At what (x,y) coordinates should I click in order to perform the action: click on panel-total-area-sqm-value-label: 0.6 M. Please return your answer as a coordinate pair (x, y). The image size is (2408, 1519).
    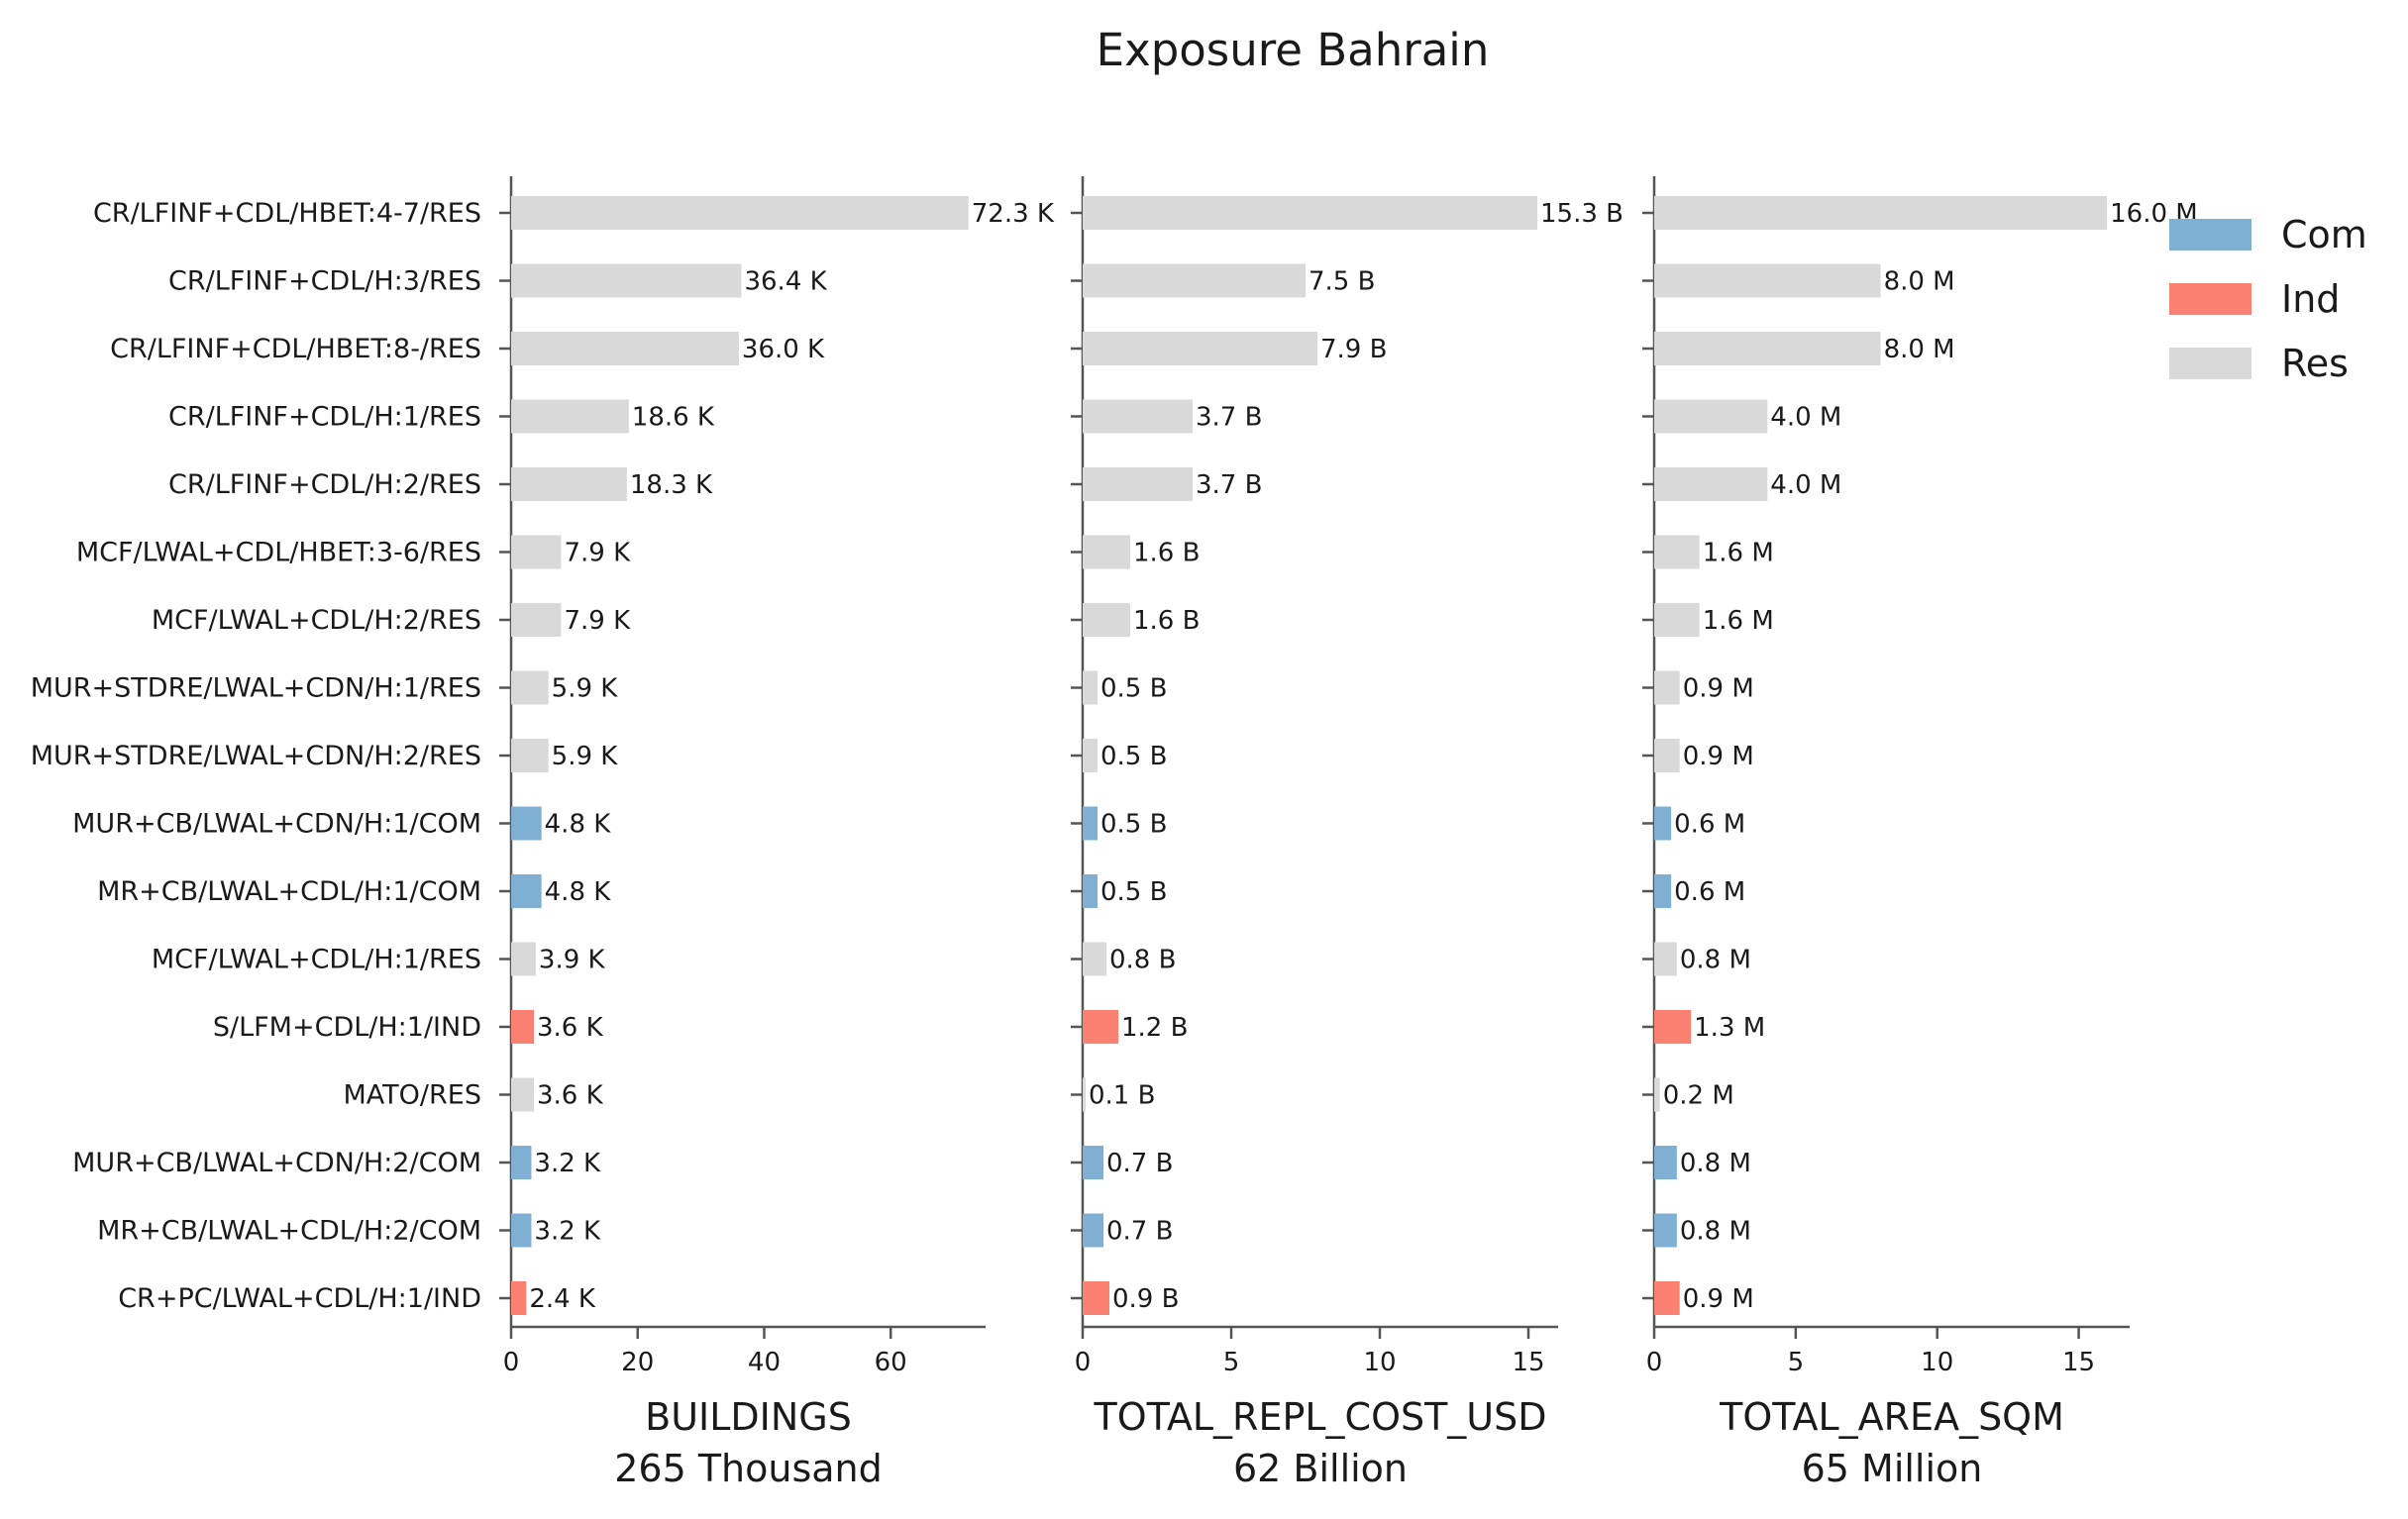
    Looking at the image, I should click on (1710, 825).